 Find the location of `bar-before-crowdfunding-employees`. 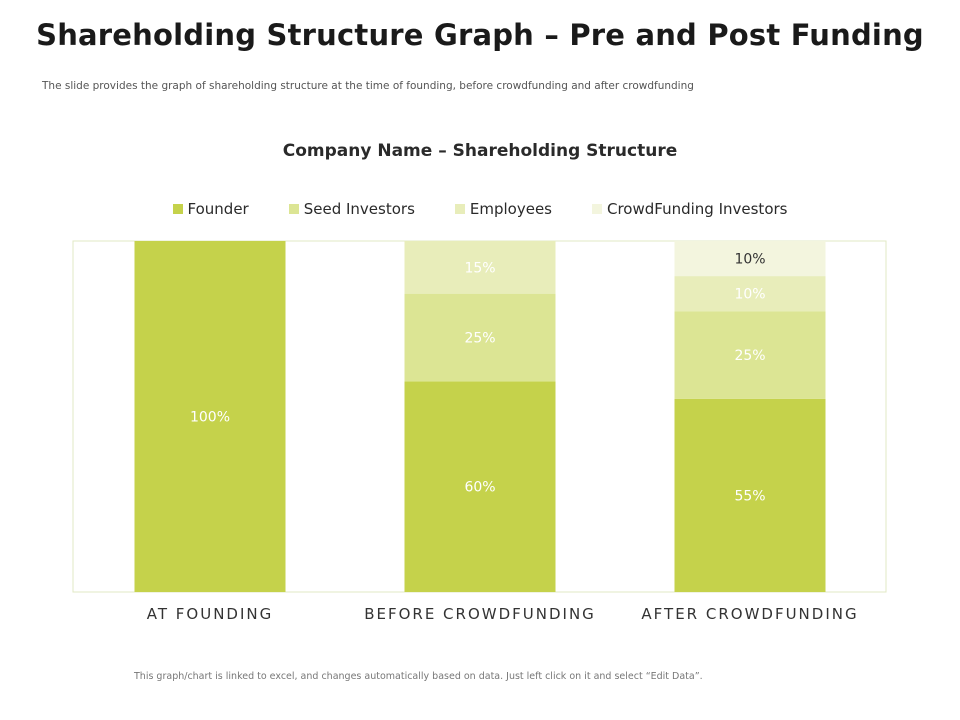

bar-before-crowdfunding-employees is located at coordinates (480, 267).